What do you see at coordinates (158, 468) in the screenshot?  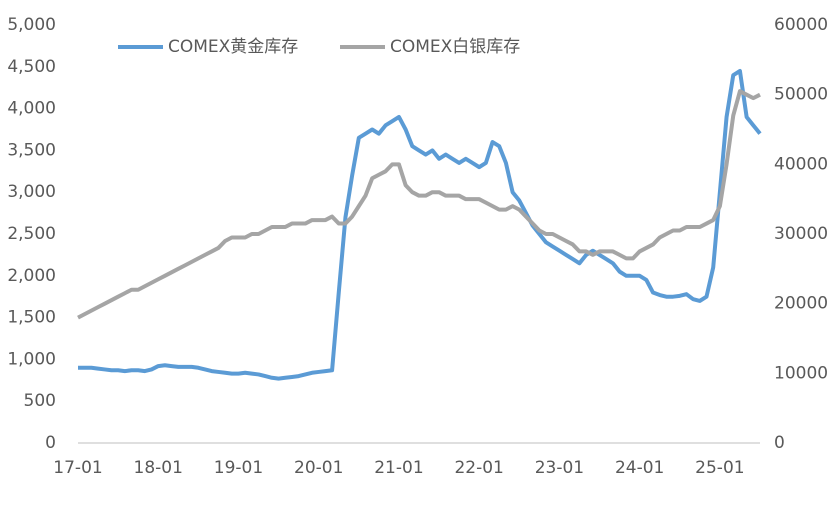 I see `x-tick-label: 18-01` at bounding box center [158, 468].